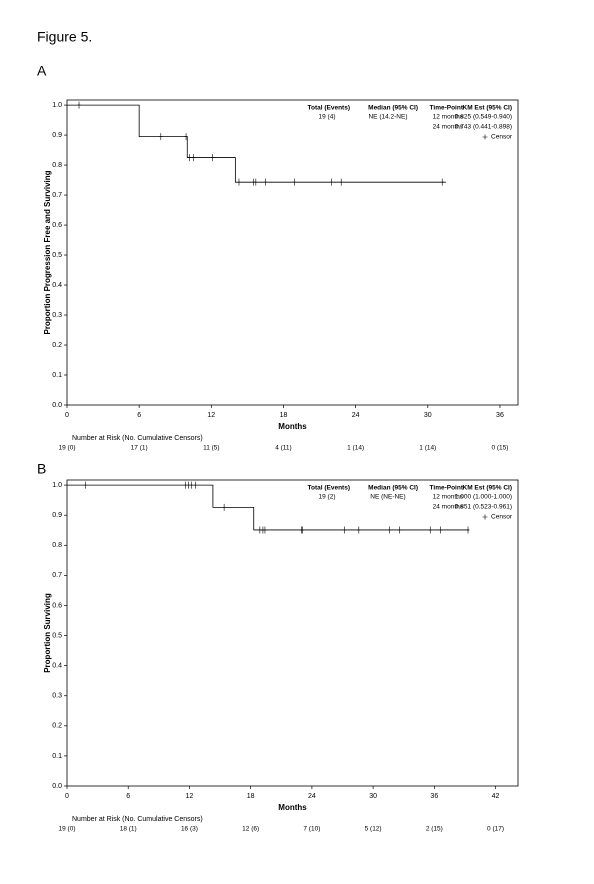 The image size is (594, 884). What do you see at coordinates (67, 796) in the screenshot?
I see `x-tick-label: 0` at bounding box center [67, 796].